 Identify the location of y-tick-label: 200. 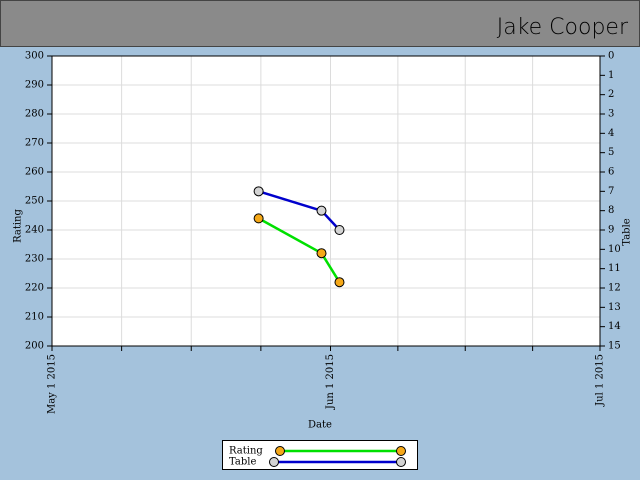
(34, 346).